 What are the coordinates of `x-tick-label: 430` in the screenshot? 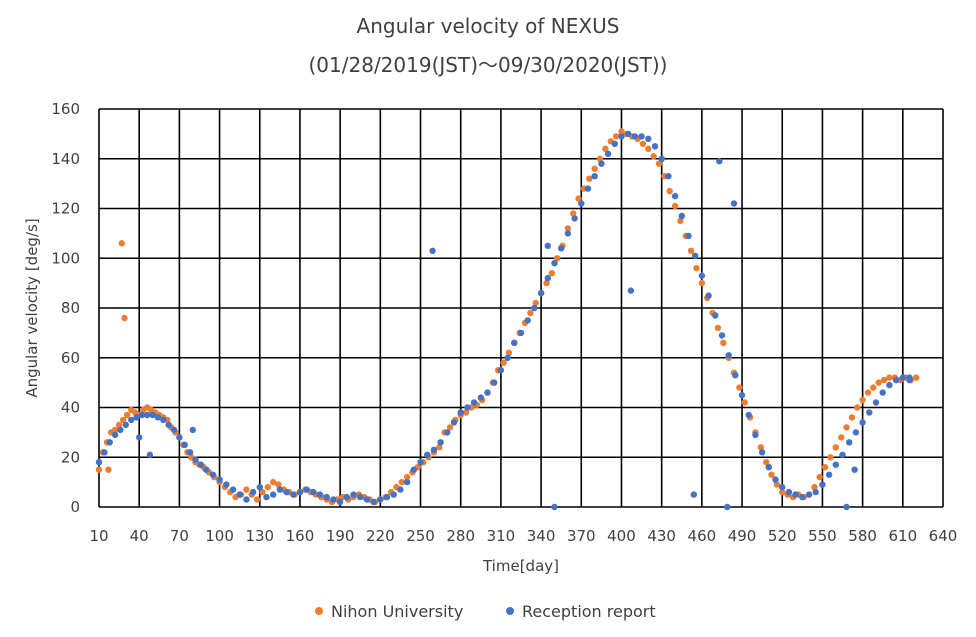 It's located at (661, 536).